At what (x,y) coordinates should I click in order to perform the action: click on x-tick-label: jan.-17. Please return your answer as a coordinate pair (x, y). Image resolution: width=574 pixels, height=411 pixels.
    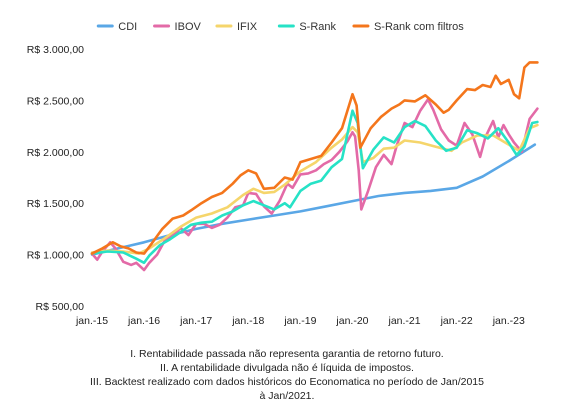
    Looking at the image, I should click on (195, 321).